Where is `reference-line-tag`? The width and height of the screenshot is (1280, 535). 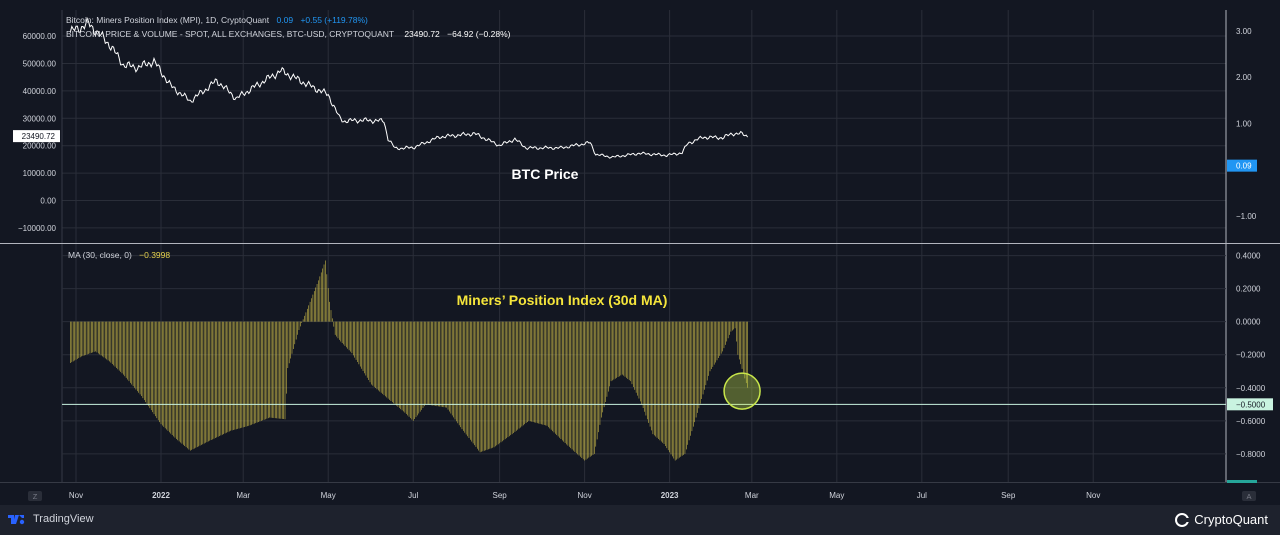
reference-line-tag is located at coordinates (1250, 404).